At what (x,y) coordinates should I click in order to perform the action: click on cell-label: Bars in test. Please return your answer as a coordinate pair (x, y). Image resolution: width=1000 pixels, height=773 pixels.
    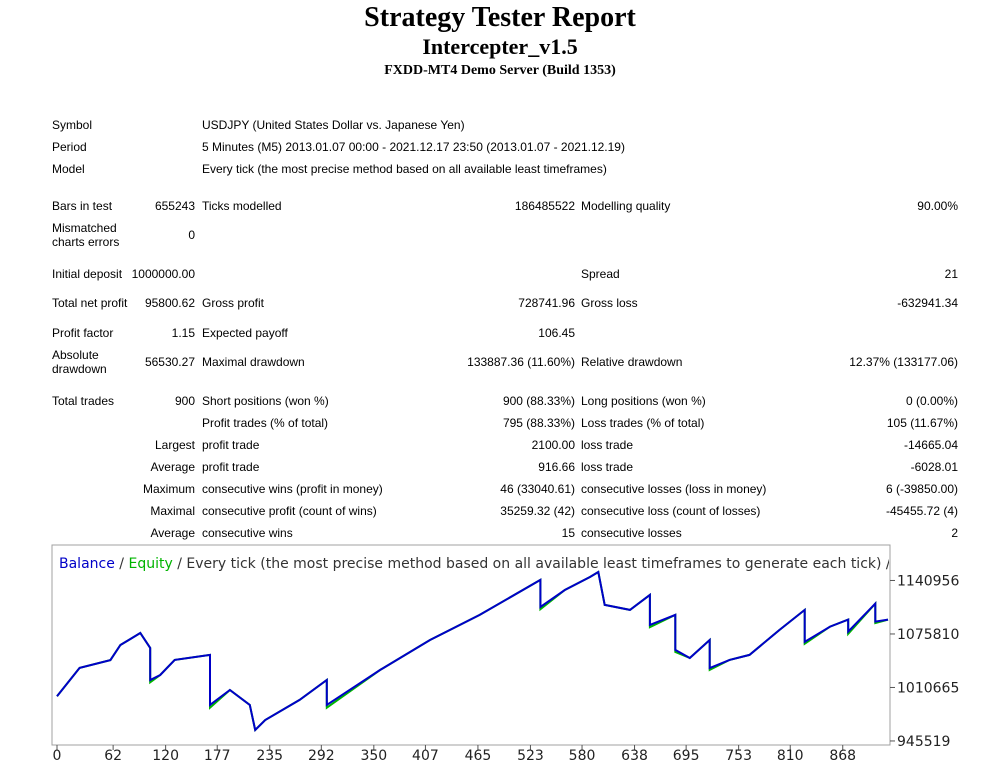
    Looking at the image, I should click on (82, 206).